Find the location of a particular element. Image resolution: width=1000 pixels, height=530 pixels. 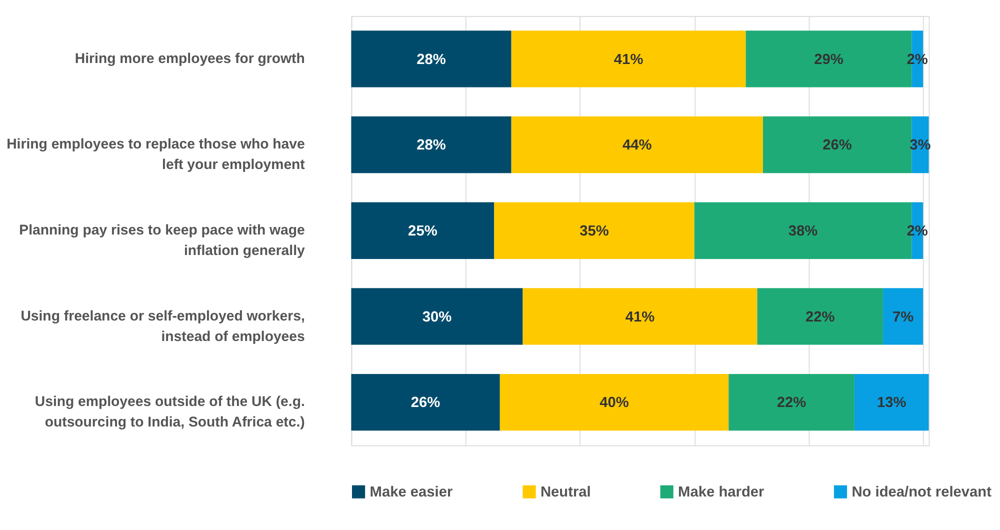

data-label: 25% is located at coordinates (423, 232).